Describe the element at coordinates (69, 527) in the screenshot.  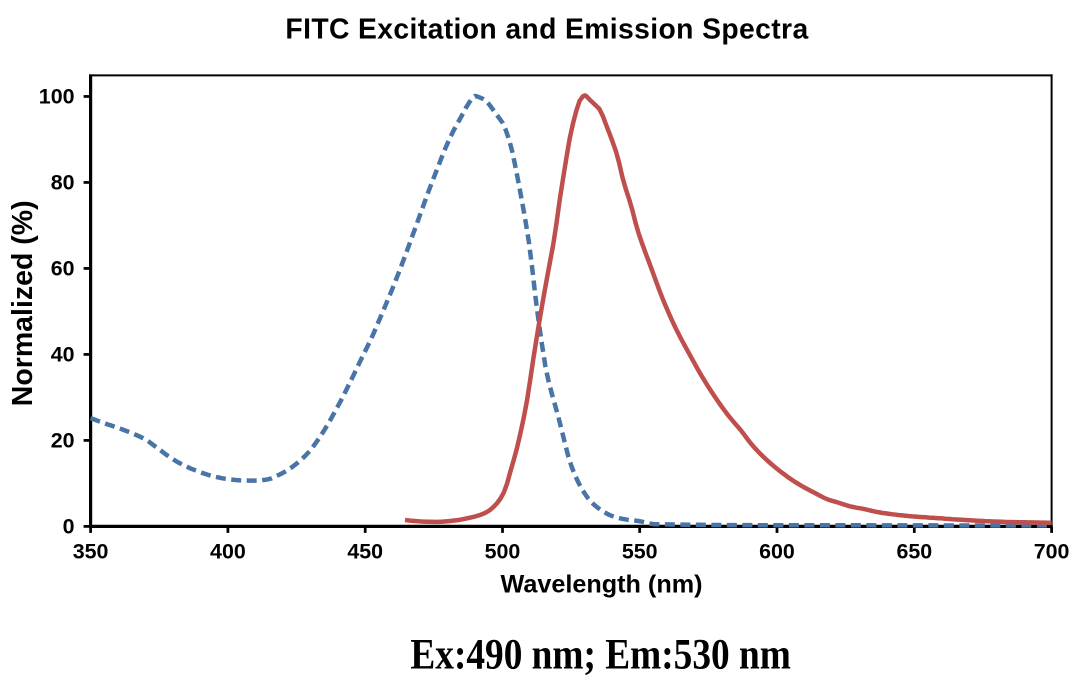
I see `svg-text: 0` at that location.